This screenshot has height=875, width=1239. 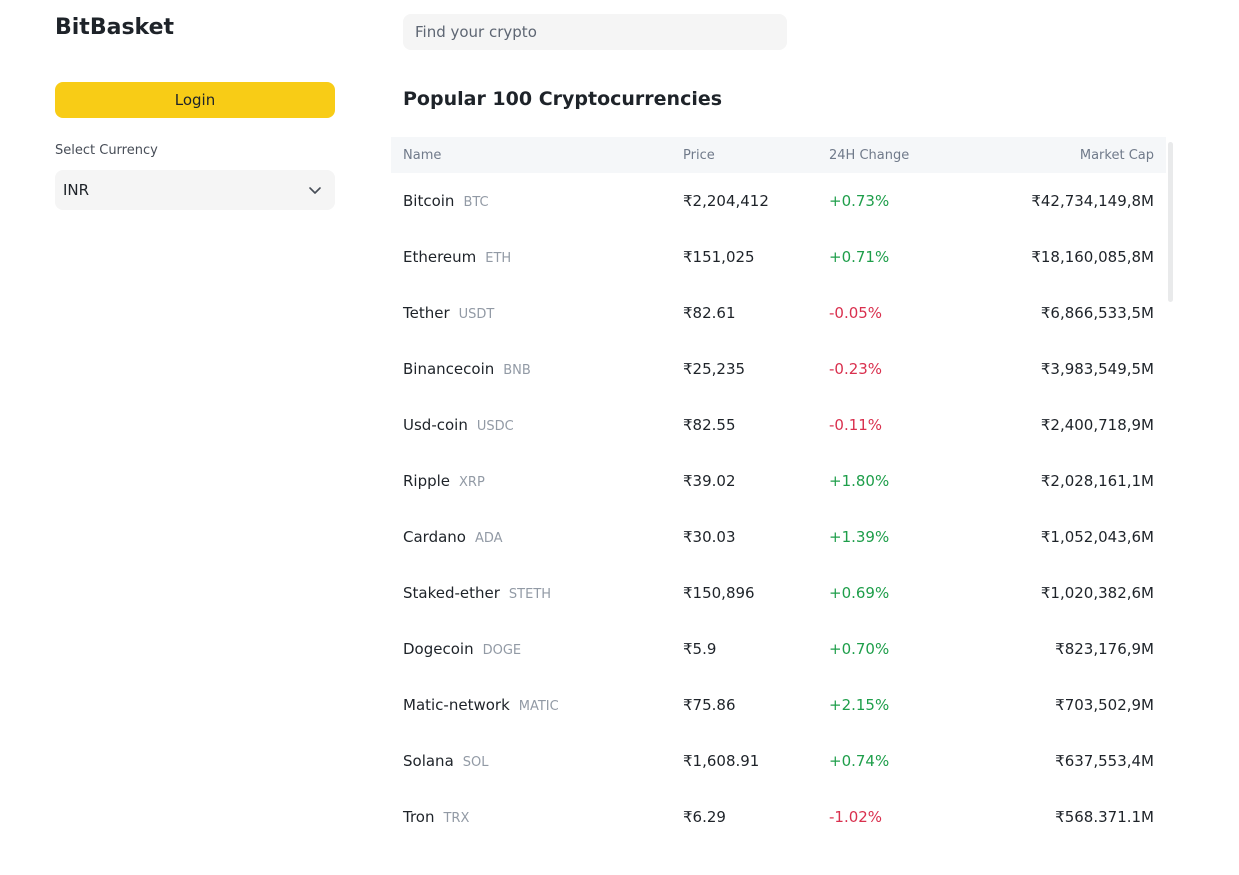 What do you see at coordinates (472, 482) in the screenshot?
I see `coin-symbol: XRP` at bounding box center [472, 482].